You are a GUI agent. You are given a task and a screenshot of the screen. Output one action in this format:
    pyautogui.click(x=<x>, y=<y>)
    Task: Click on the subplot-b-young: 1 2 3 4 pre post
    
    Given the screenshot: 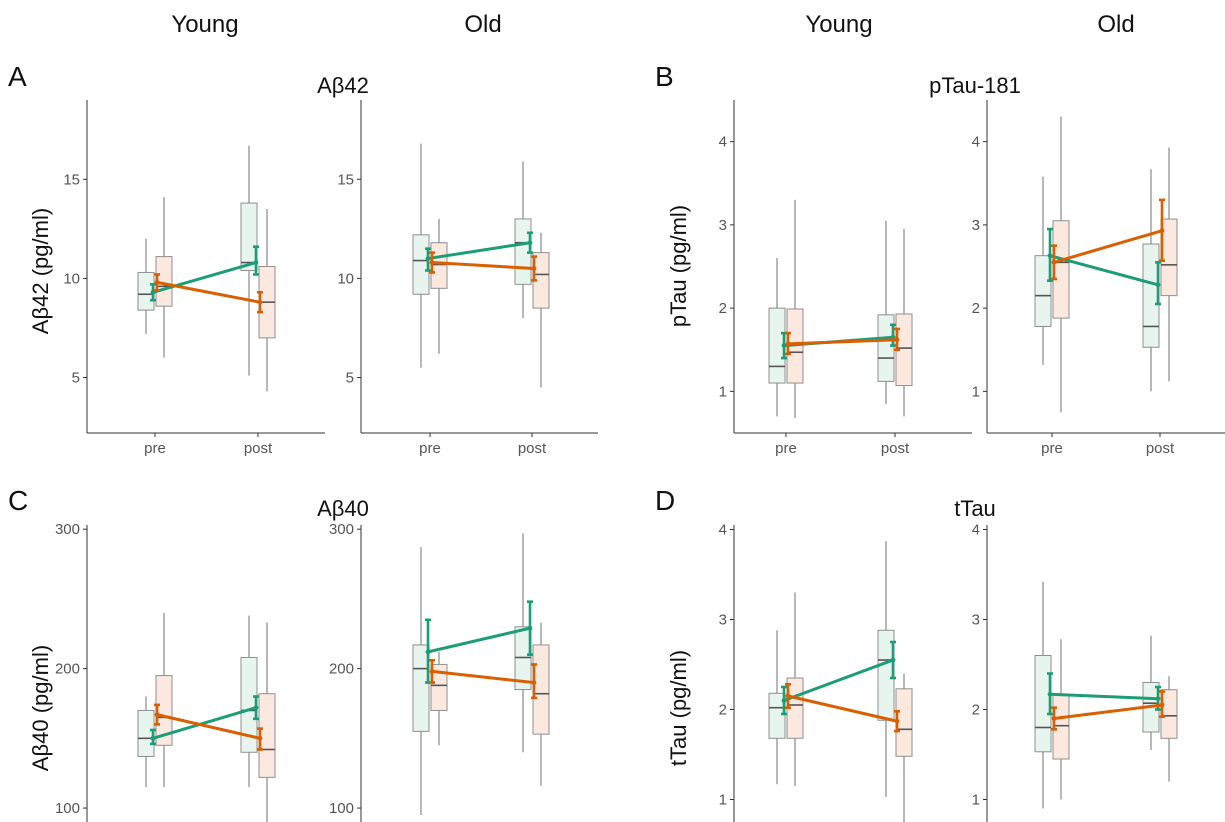 What is the action you would take?
    pyautogui.click(x=845, y=278)
    